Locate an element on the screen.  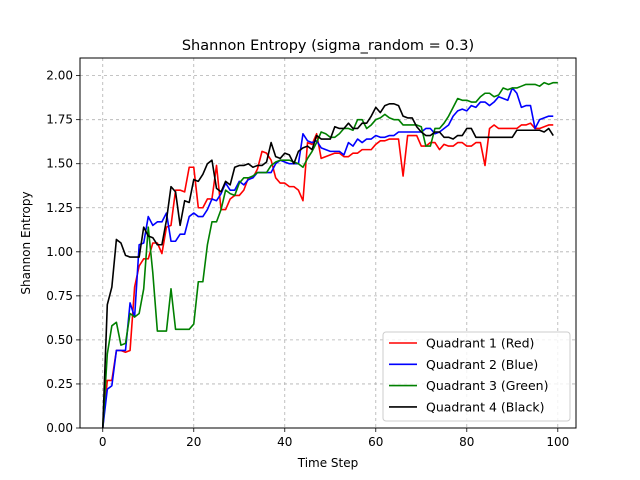
chart-title: Shannon Entropy (sigma_random = 0.3) is located at coordinates (328, 46).